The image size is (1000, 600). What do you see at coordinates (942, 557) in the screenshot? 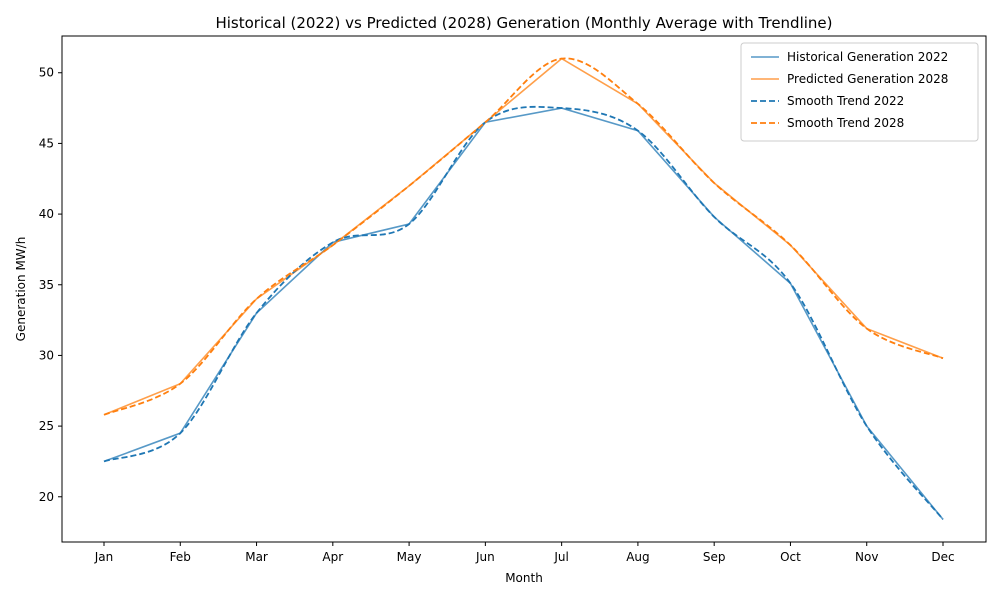
I see `x-tick-label: Dec` at bounding box center [942, 557].